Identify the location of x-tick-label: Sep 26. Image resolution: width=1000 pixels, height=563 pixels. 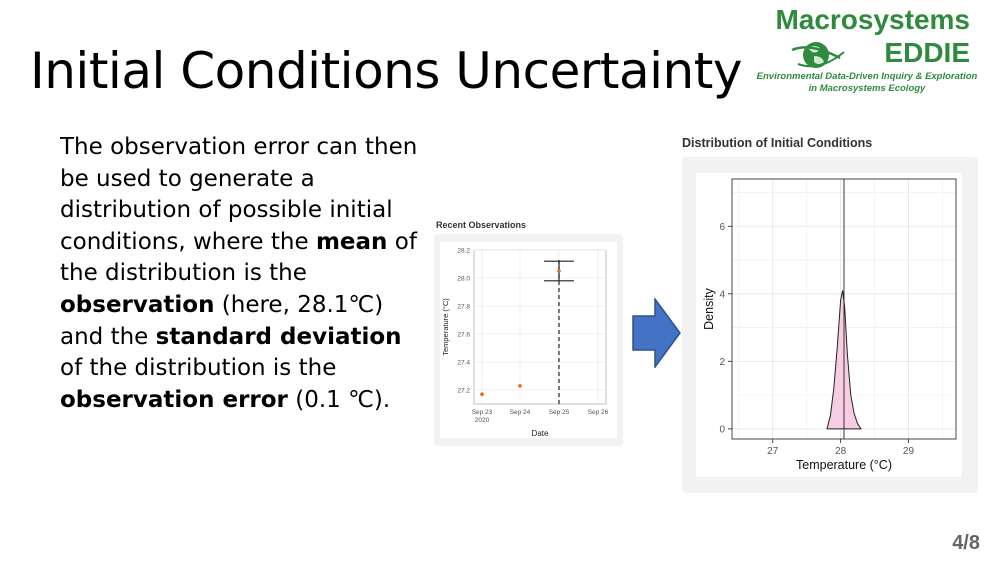
(598, 412).